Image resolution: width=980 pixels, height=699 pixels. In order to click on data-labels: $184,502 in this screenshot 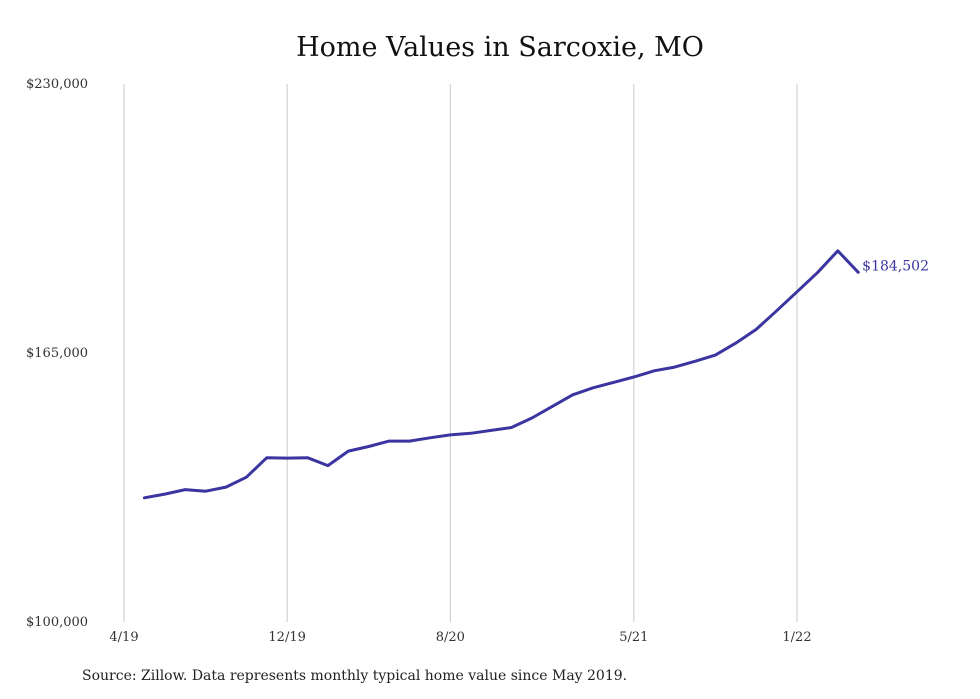, I will do `click(895, 266)`.